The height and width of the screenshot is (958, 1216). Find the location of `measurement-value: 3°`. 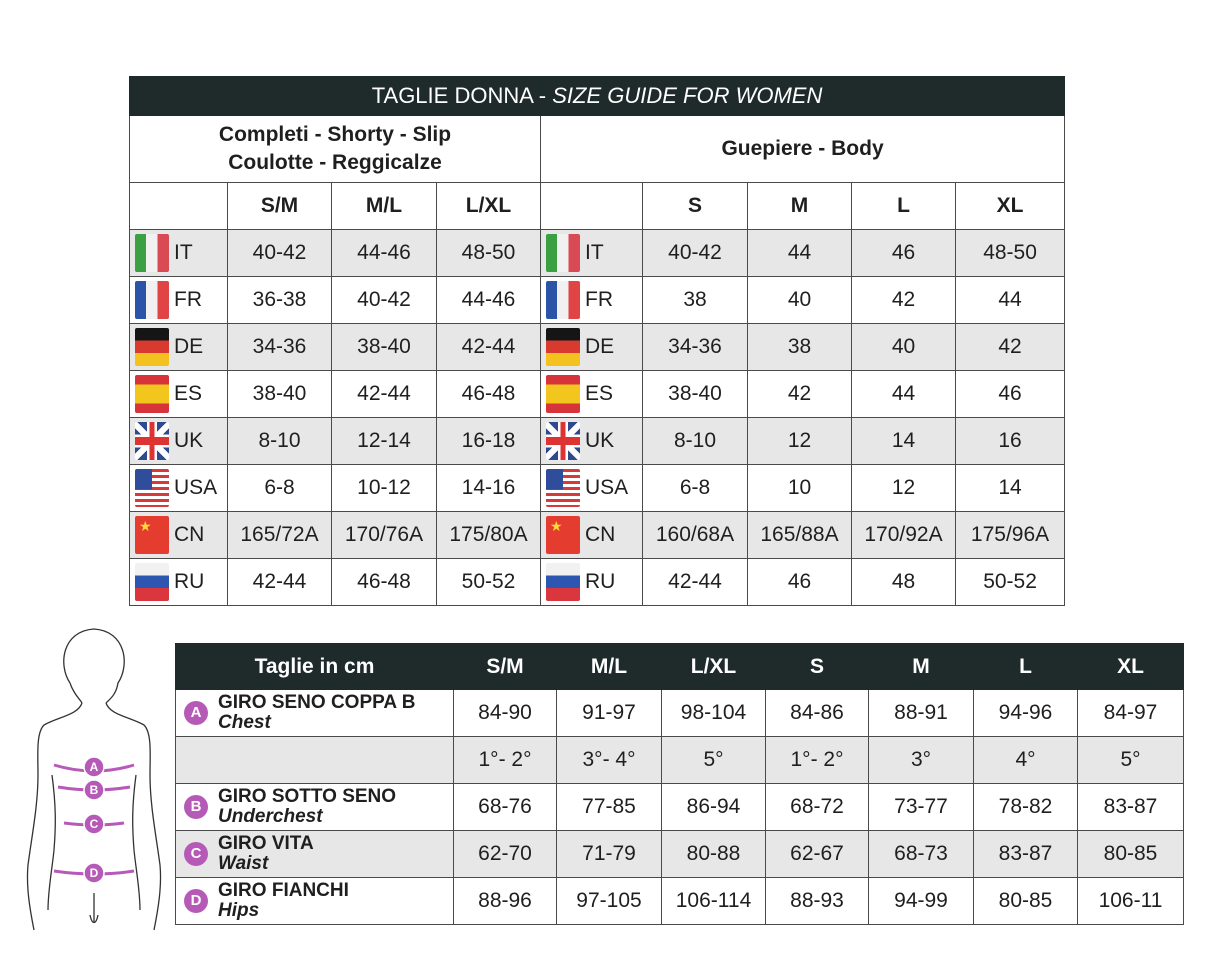

measurement-value: 3° is located at coordinates (921, 760).